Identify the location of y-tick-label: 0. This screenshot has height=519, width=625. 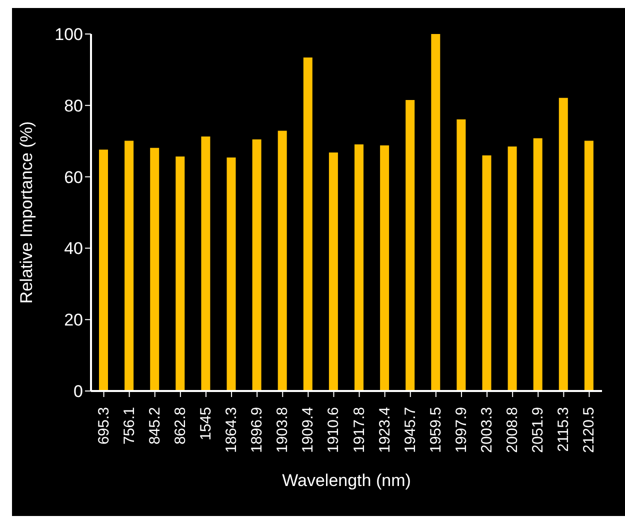
(78, 392).